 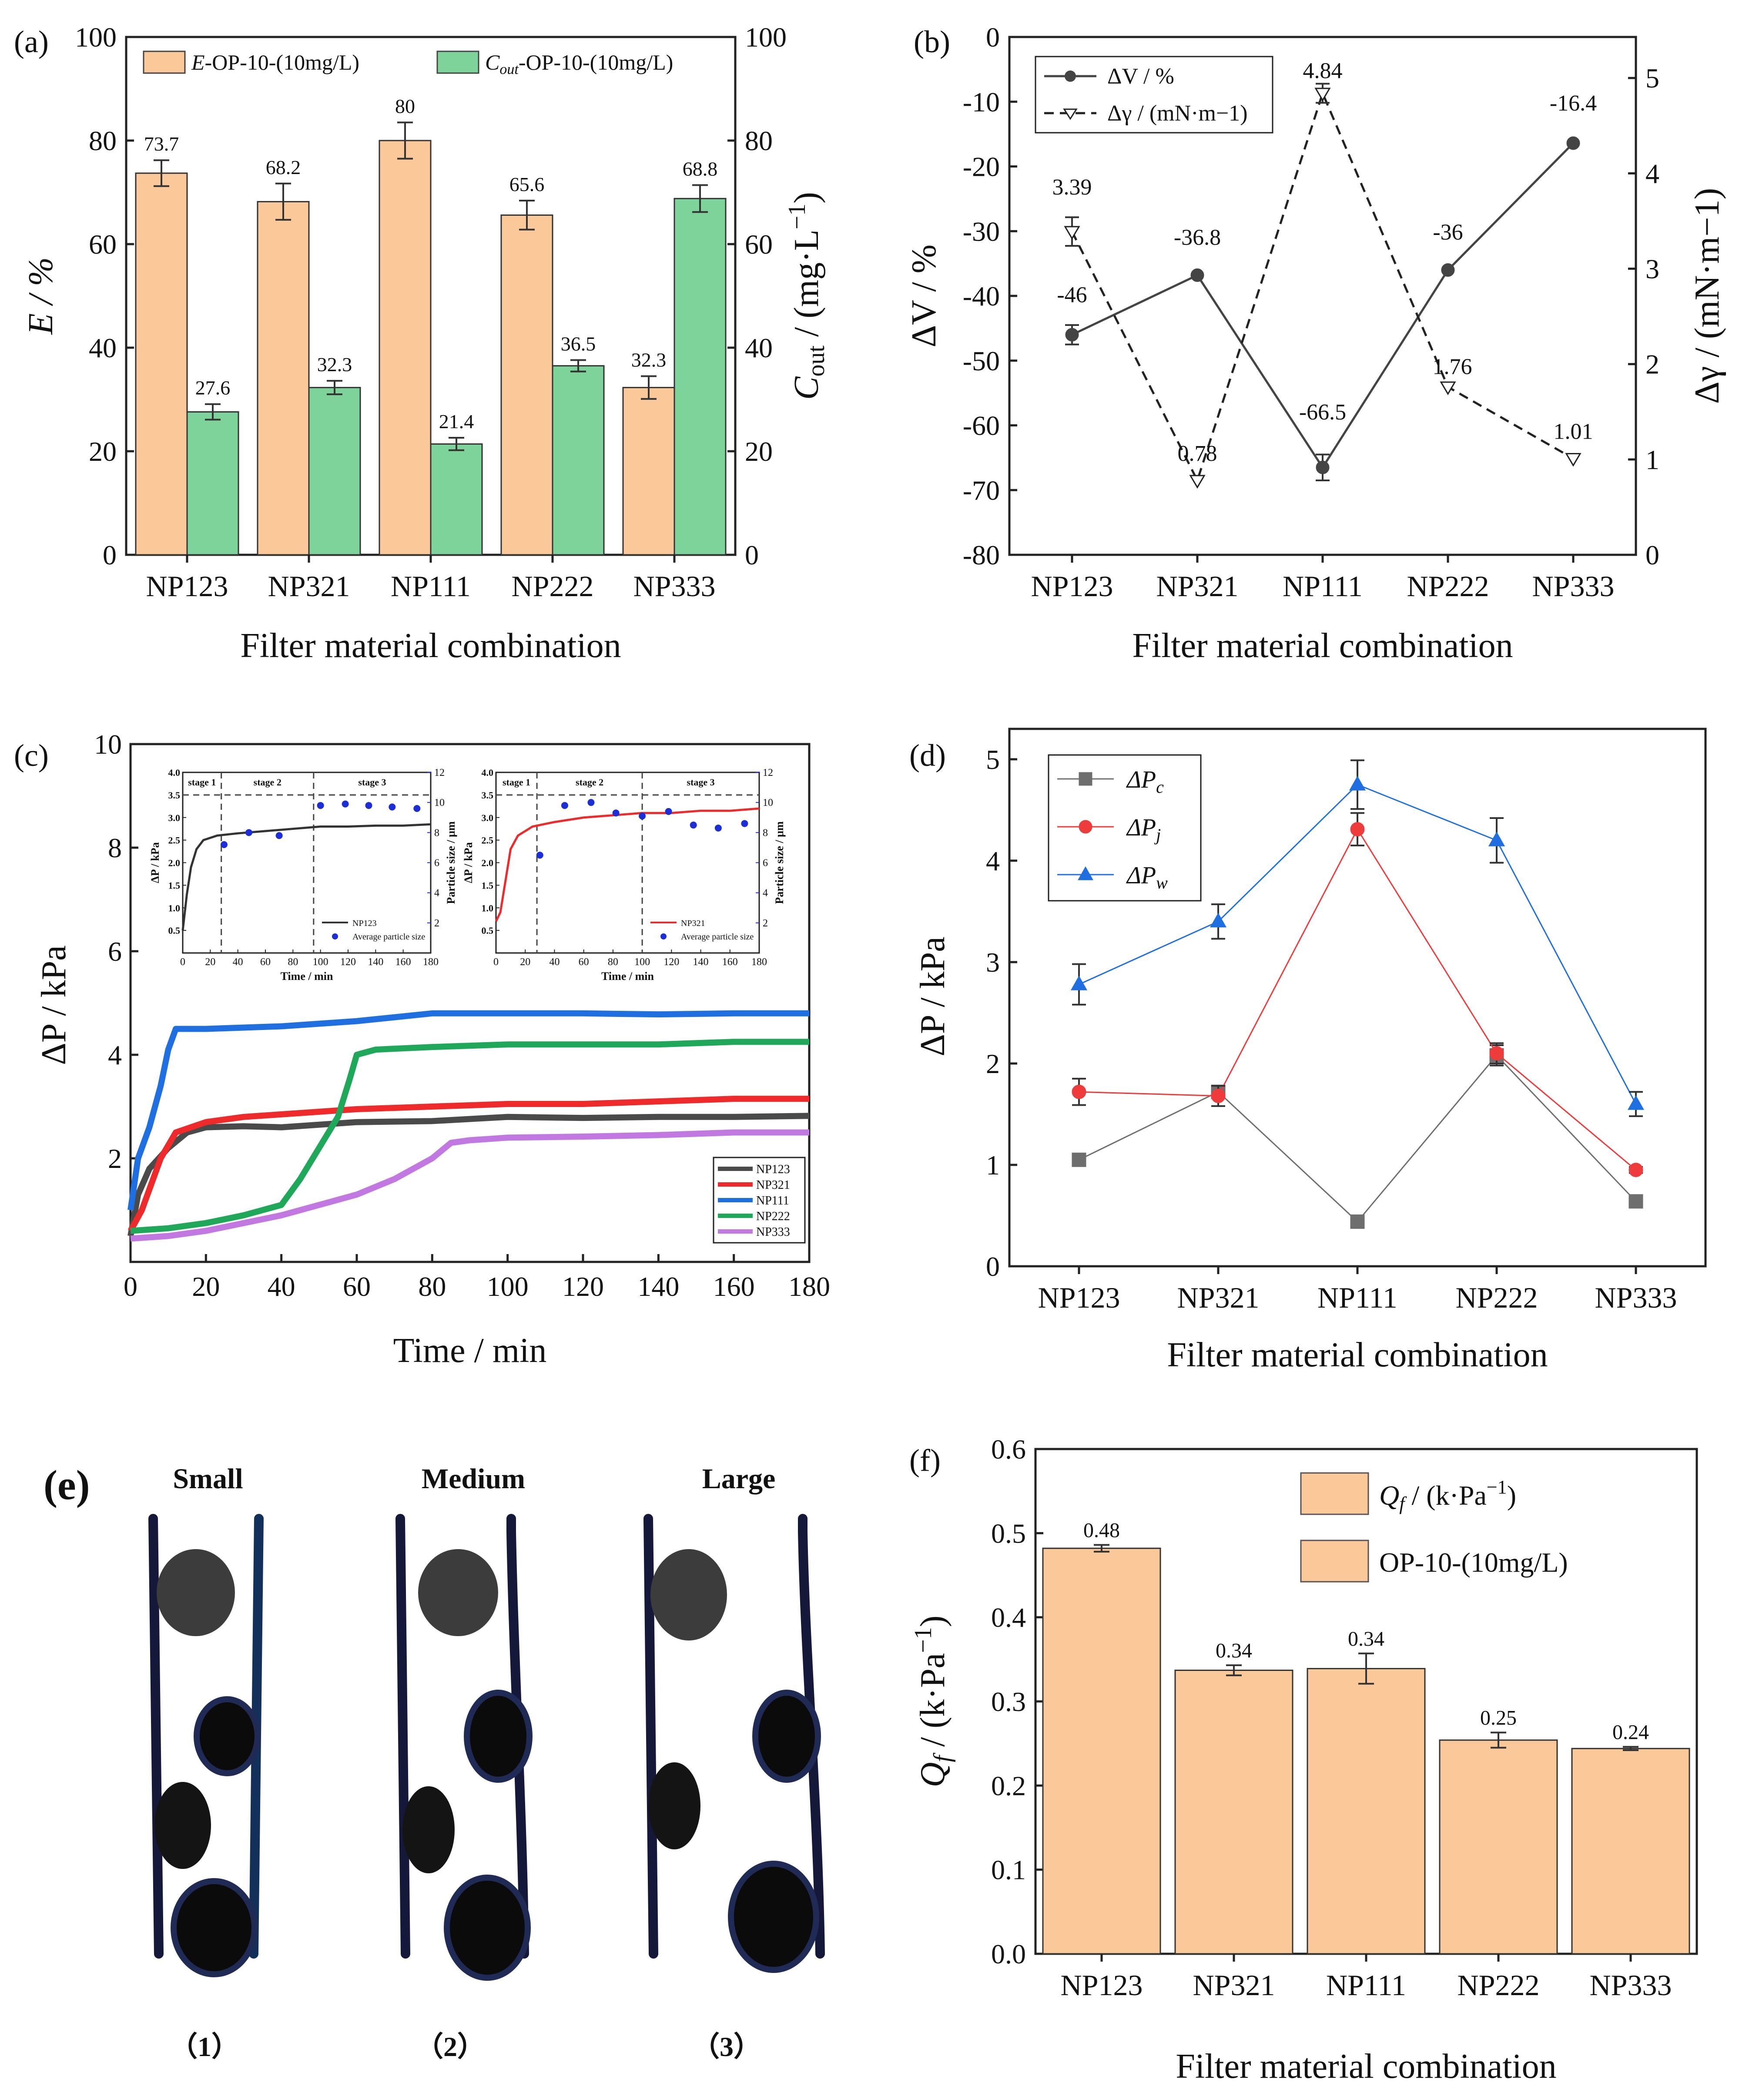 What do you see at coordinates (933, 1701) in the screenshot?
I see `panel-f-y-axis-title: Qf / (k·Pa−1)` at bounding box center [933, 1701].